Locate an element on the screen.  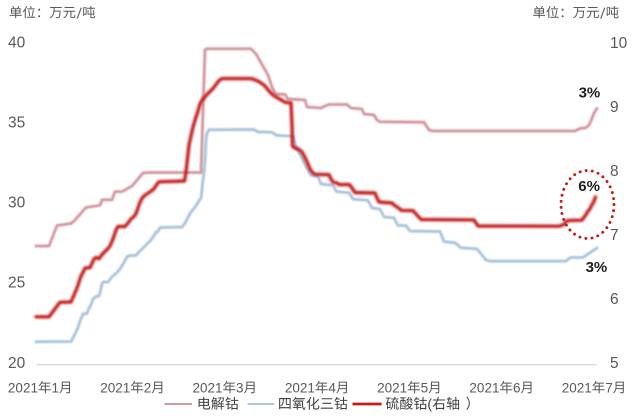
svg-text: 10 is located at coordinates (619, 43).